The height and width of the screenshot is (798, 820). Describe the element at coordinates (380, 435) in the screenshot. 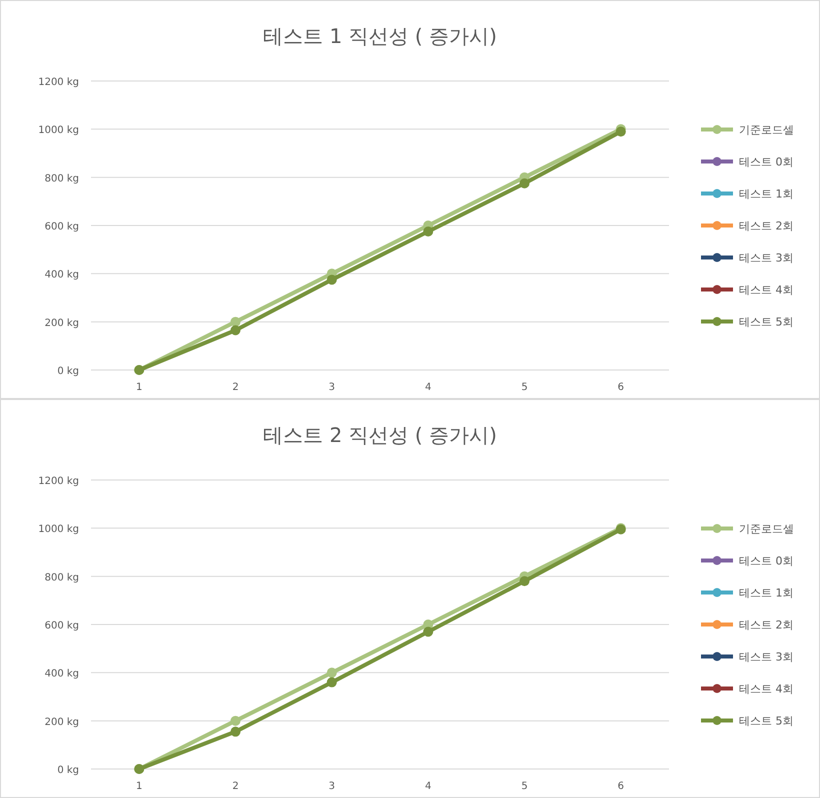

I see `chart-title: 테스트 2 직선성 ( 증가시)` at that location.